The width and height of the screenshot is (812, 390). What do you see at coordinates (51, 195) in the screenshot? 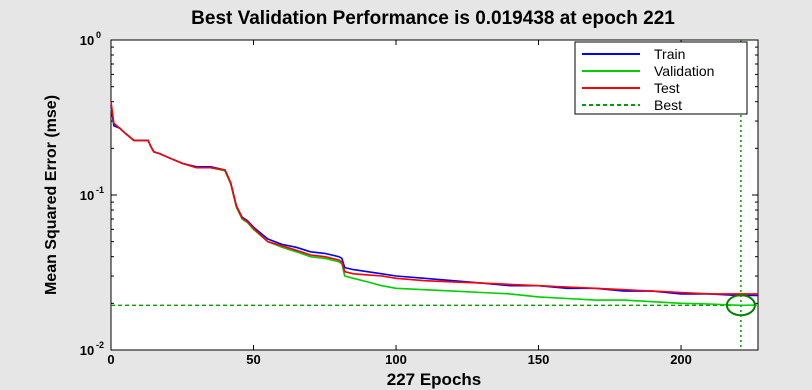
I see `y-axis-label: Mean Squared Error (mse)` at bounding box center [51, 195].